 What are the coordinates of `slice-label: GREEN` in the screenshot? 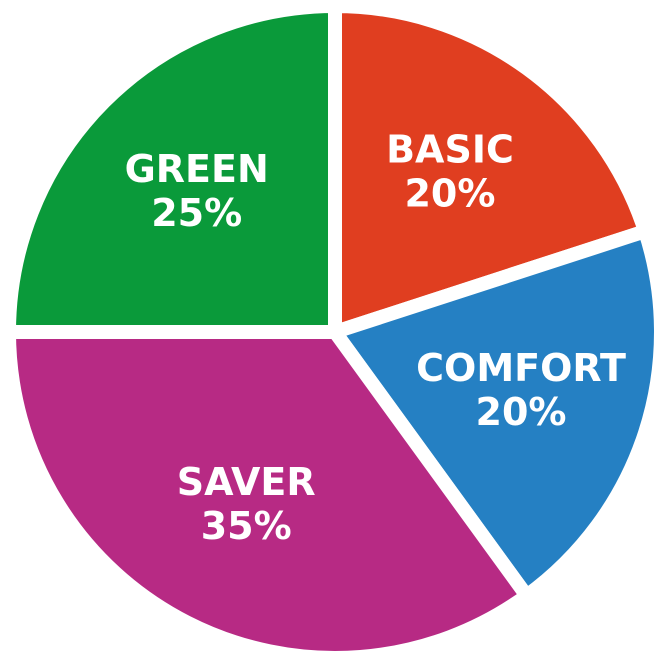 It's located at (197, 169).